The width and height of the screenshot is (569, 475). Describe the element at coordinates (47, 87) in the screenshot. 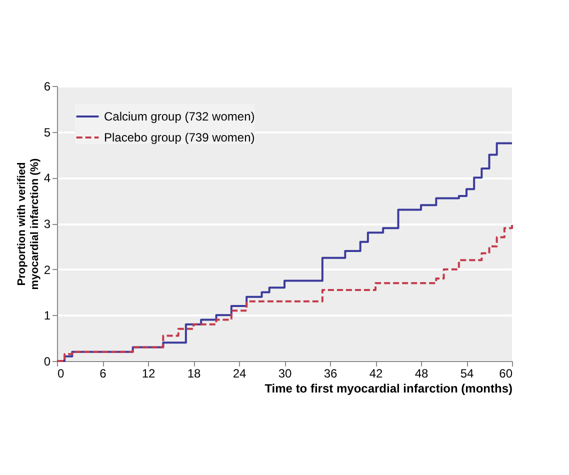

I see `y-tick-label: 6` at that location.